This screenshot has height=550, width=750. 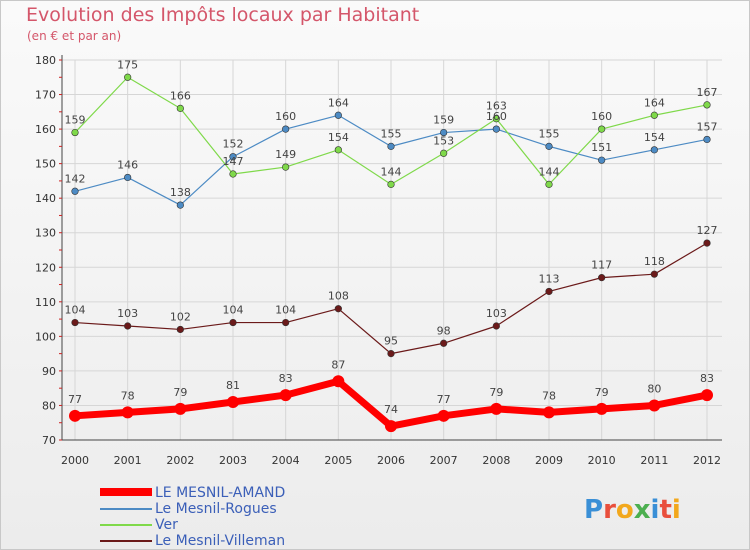 I want to click on x-tick-label: 2004, so click(x=286, y=460).